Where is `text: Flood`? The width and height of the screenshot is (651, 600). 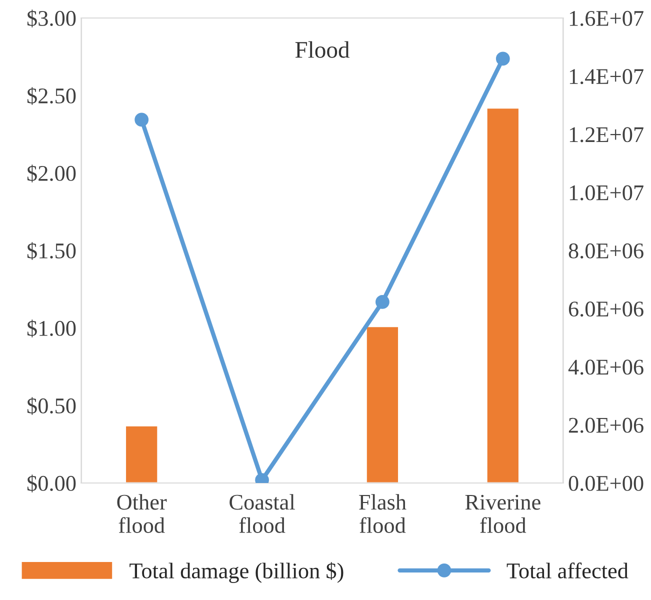 text: Flood is located at coordinates (322, 49).